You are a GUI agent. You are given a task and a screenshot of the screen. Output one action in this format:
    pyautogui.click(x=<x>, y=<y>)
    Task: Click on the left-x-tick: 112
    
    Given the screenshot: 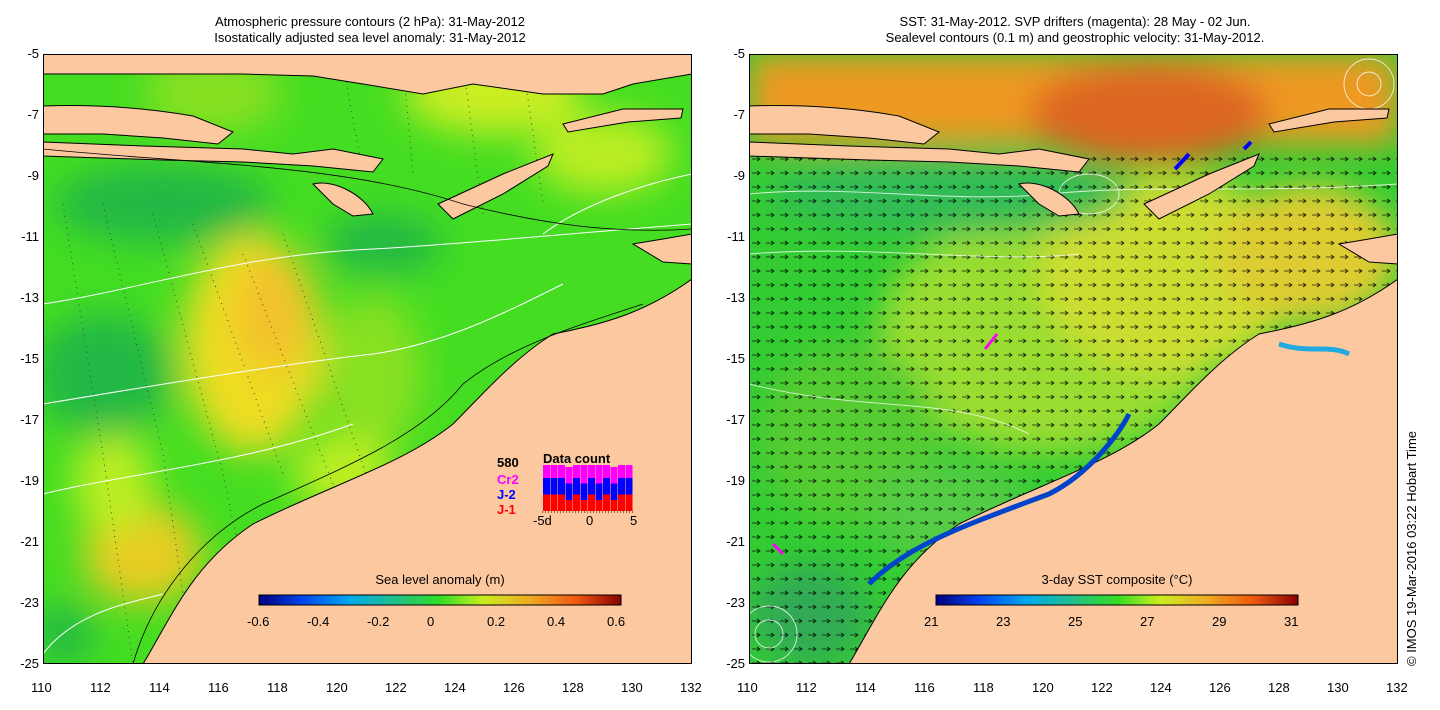 What is the action you would take?
    pyautogui.click(x=100, y=687)
    